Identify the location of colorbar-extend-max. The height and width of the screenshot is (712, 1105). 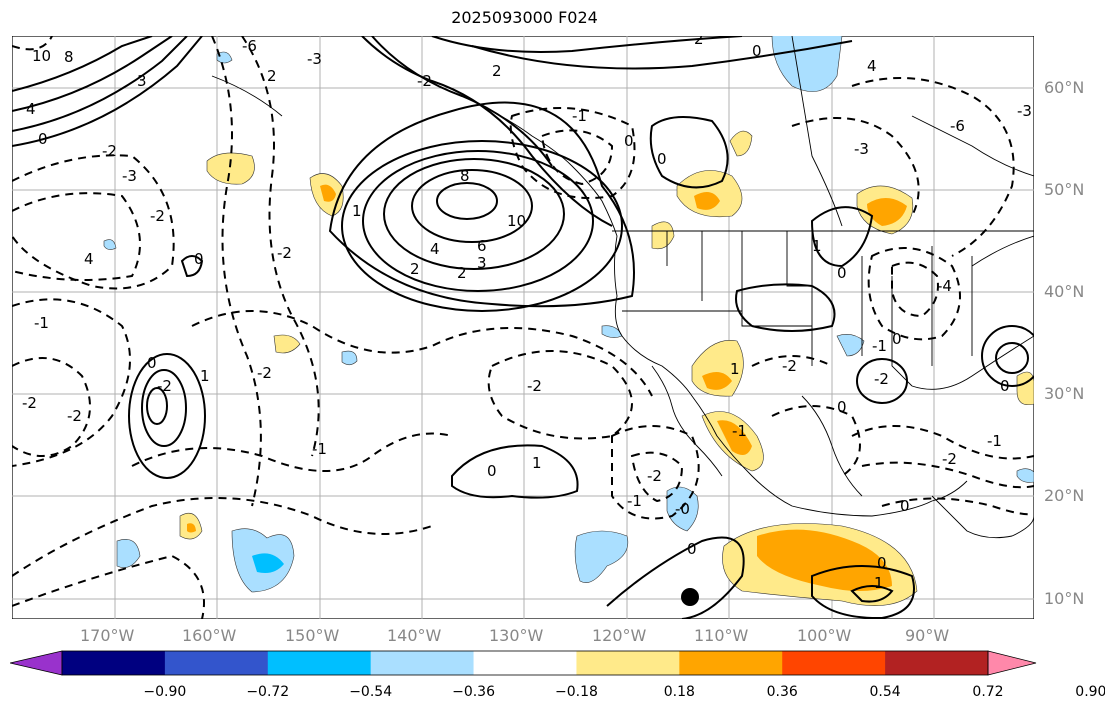
(1012, 663).